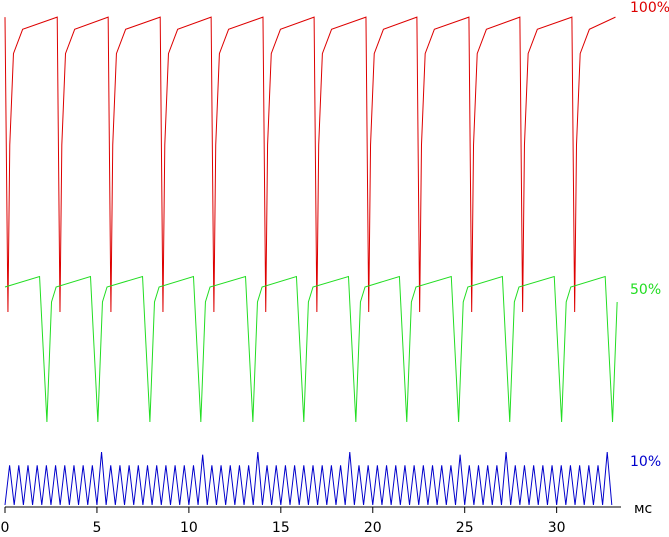 The height and width of the screenshot is (537, 669). Describe the element at coordinates (96, 528) in the screenshot. I see `x-tick-label: 5` at that location.